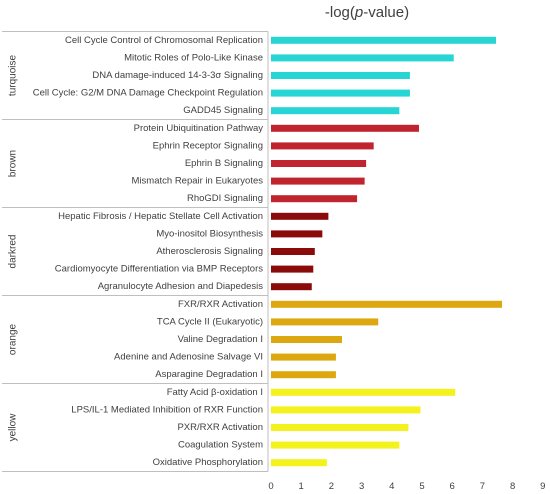 This screenshot has width=550, height=494. Describe the element at coordinates (386, 12) in the screenshot. I see `chart-title-suffix: -value)` at that location.